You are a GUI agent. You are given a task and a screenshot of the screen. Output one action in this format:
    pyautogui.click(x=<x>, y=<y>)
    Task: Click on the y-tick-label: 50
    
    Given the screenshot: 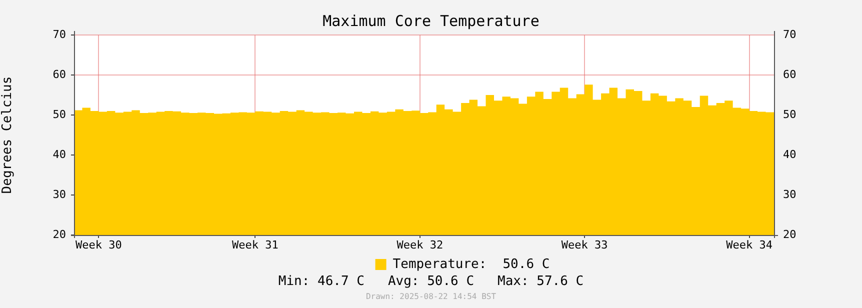 What is the action you would take?
    pyautogui.click(x=59, y=114)
    